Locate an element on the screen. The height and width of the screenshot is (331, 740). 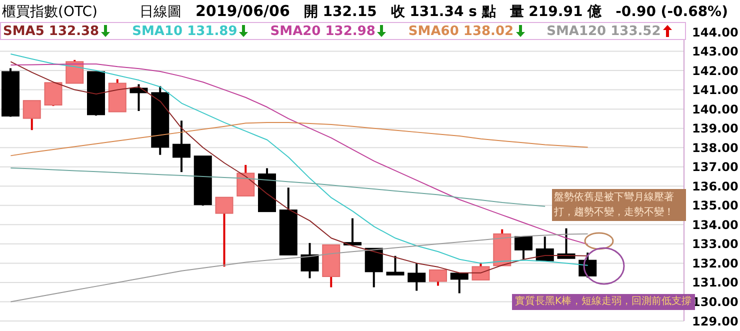
y-tick-label: 129.00 is located at coordinates (715, 321).